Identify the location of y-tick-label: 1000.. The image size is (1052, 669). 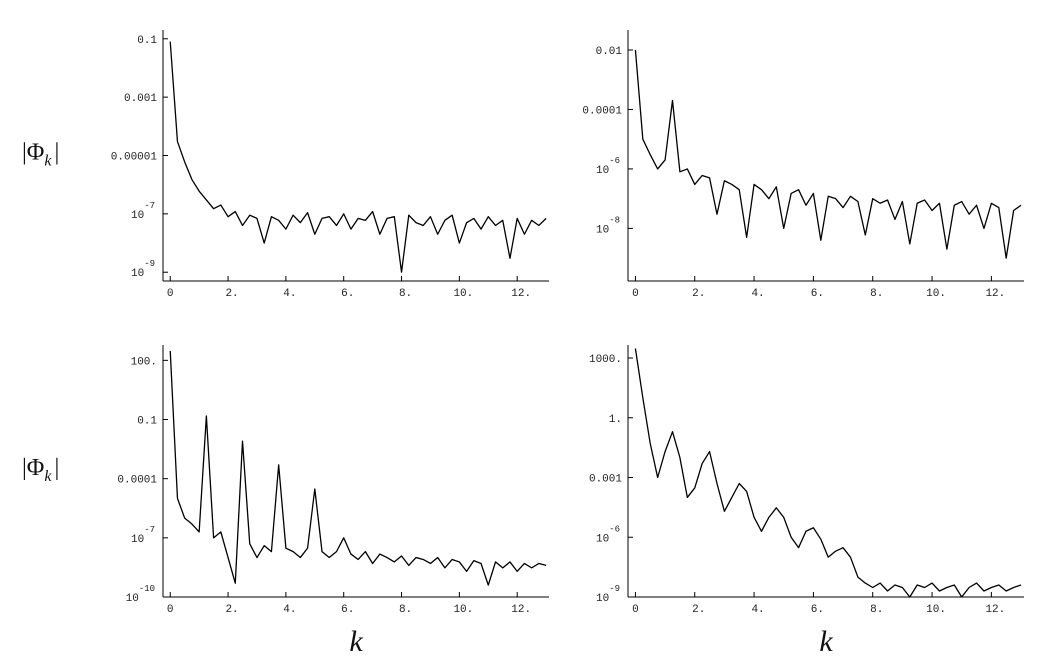
(605, 360).